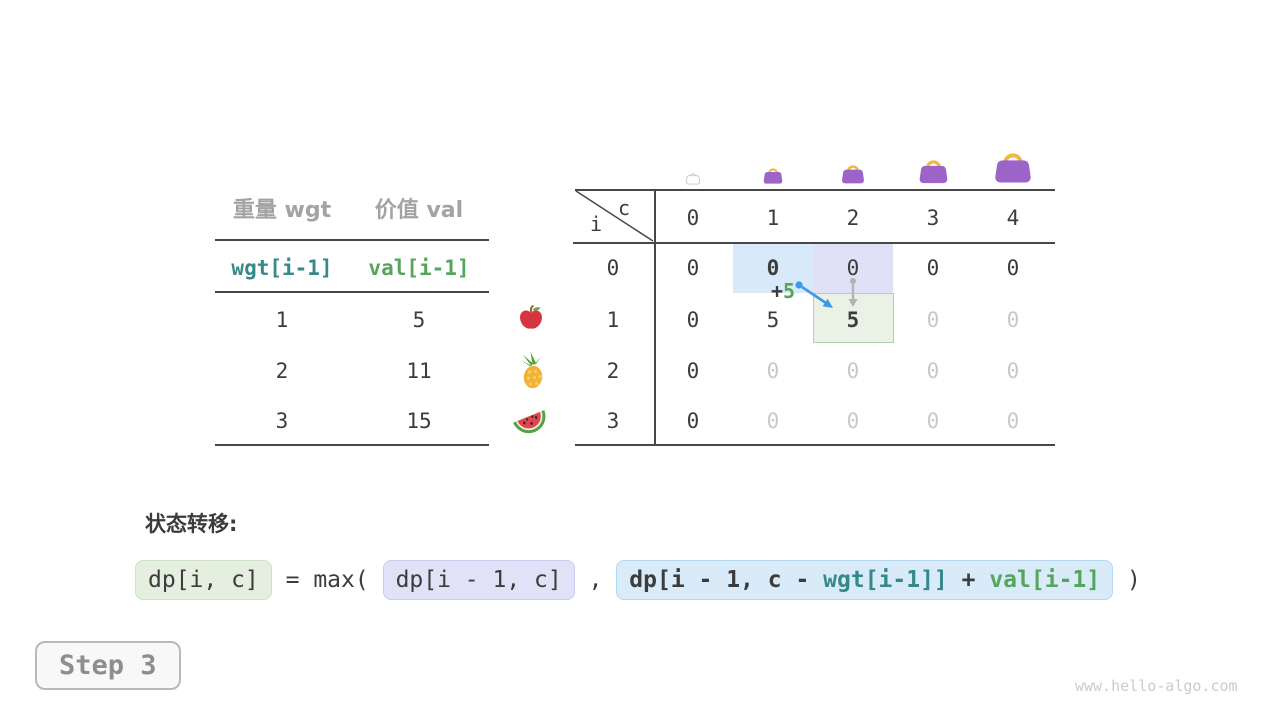 Image resolution: width=1280 pixels, height=720 pixels. Describe the element at coordinates (693, 421) in the screenshot. I see `dp-cell-3-0: 0` at that location.